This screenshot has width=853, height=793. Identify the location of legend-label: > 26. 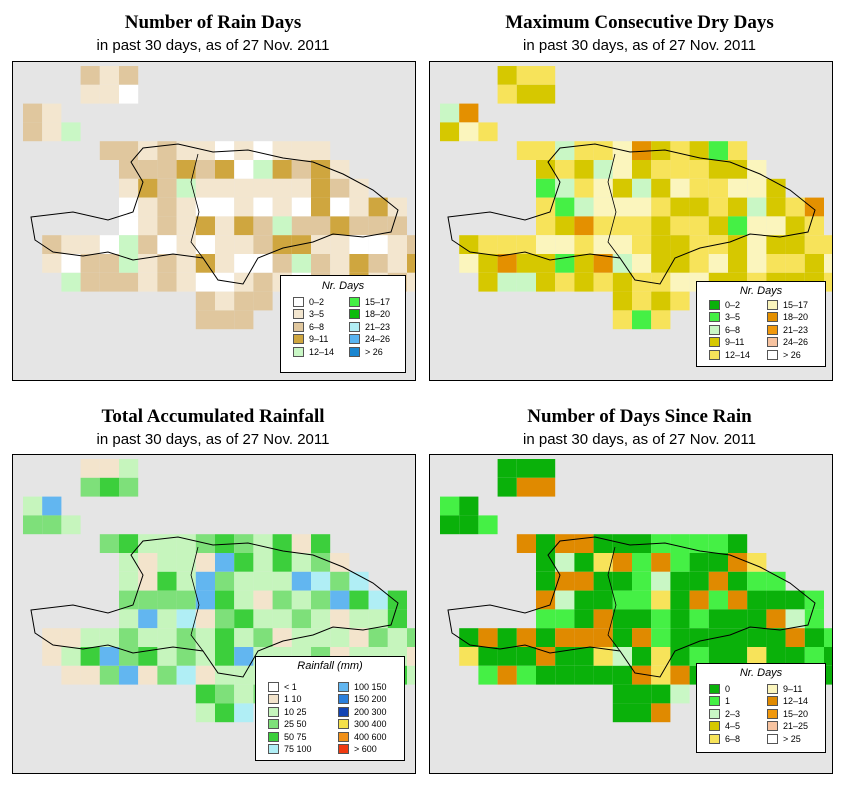
(374, 351).